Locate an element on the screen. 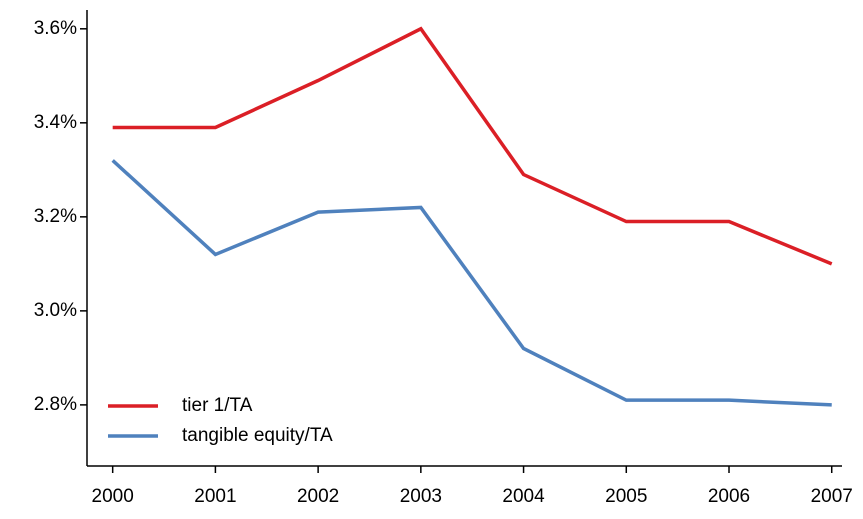 This screenshot has width=863, height=519. x-tick-label: 2000 is located at coordinates (113, 496).